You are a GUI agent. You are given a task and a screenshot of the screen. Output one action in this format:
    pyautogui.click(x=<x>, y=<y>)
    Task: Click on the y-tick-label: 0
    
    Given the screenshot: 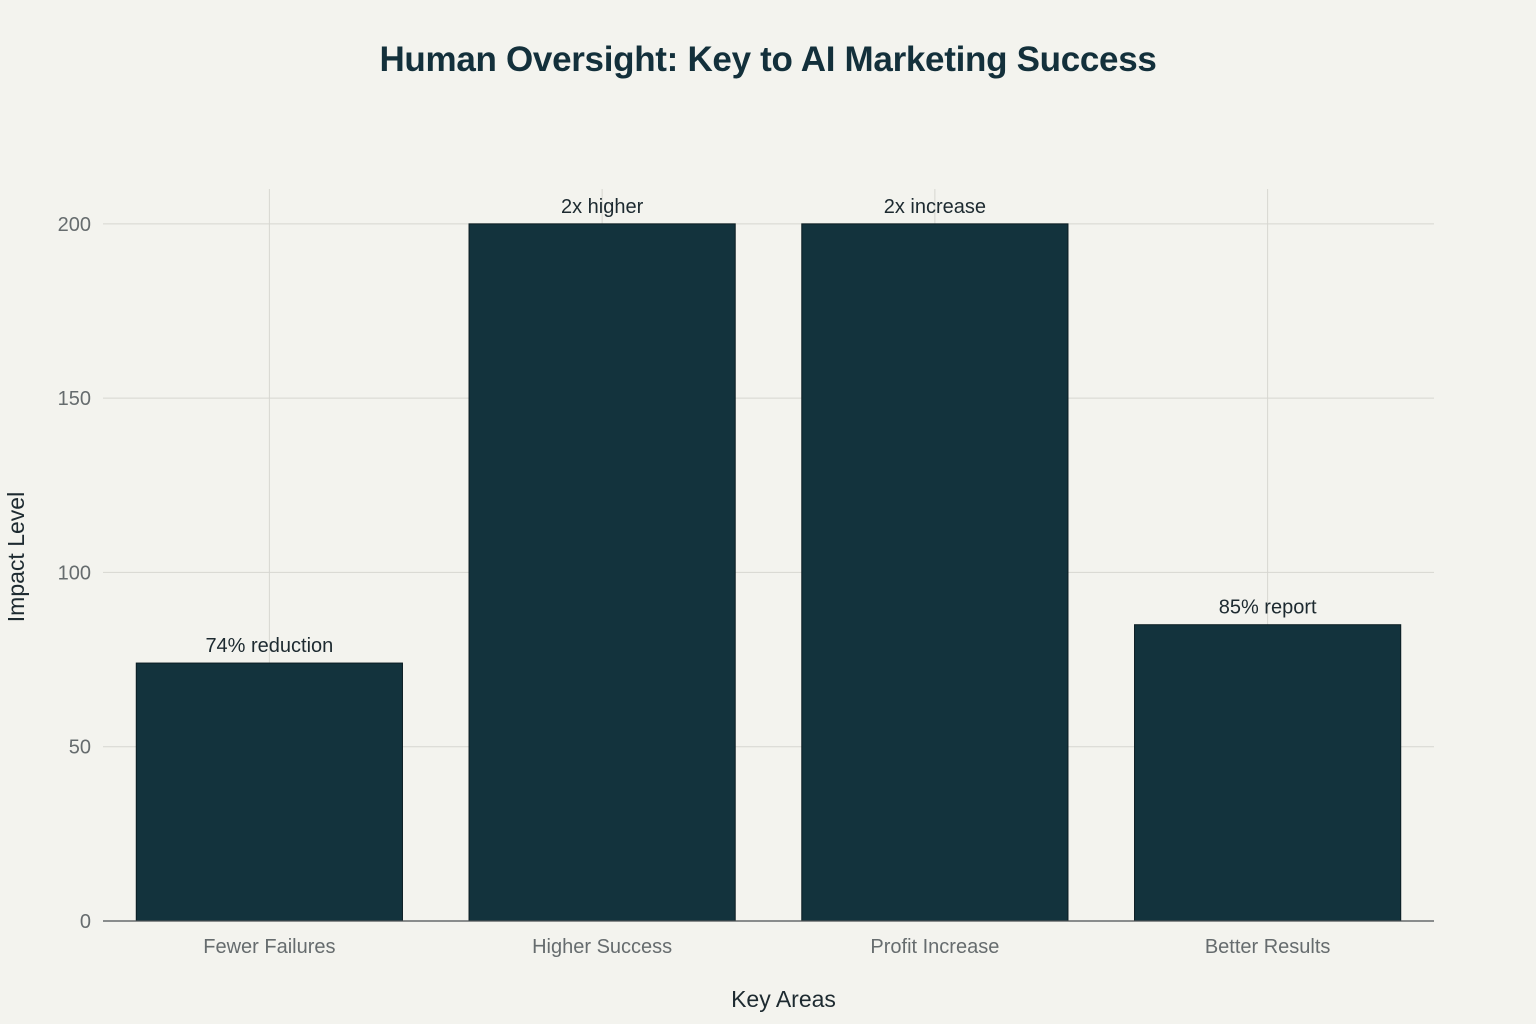 What is the action you would take?
    pyautogui.click(x=85, y=922)
    